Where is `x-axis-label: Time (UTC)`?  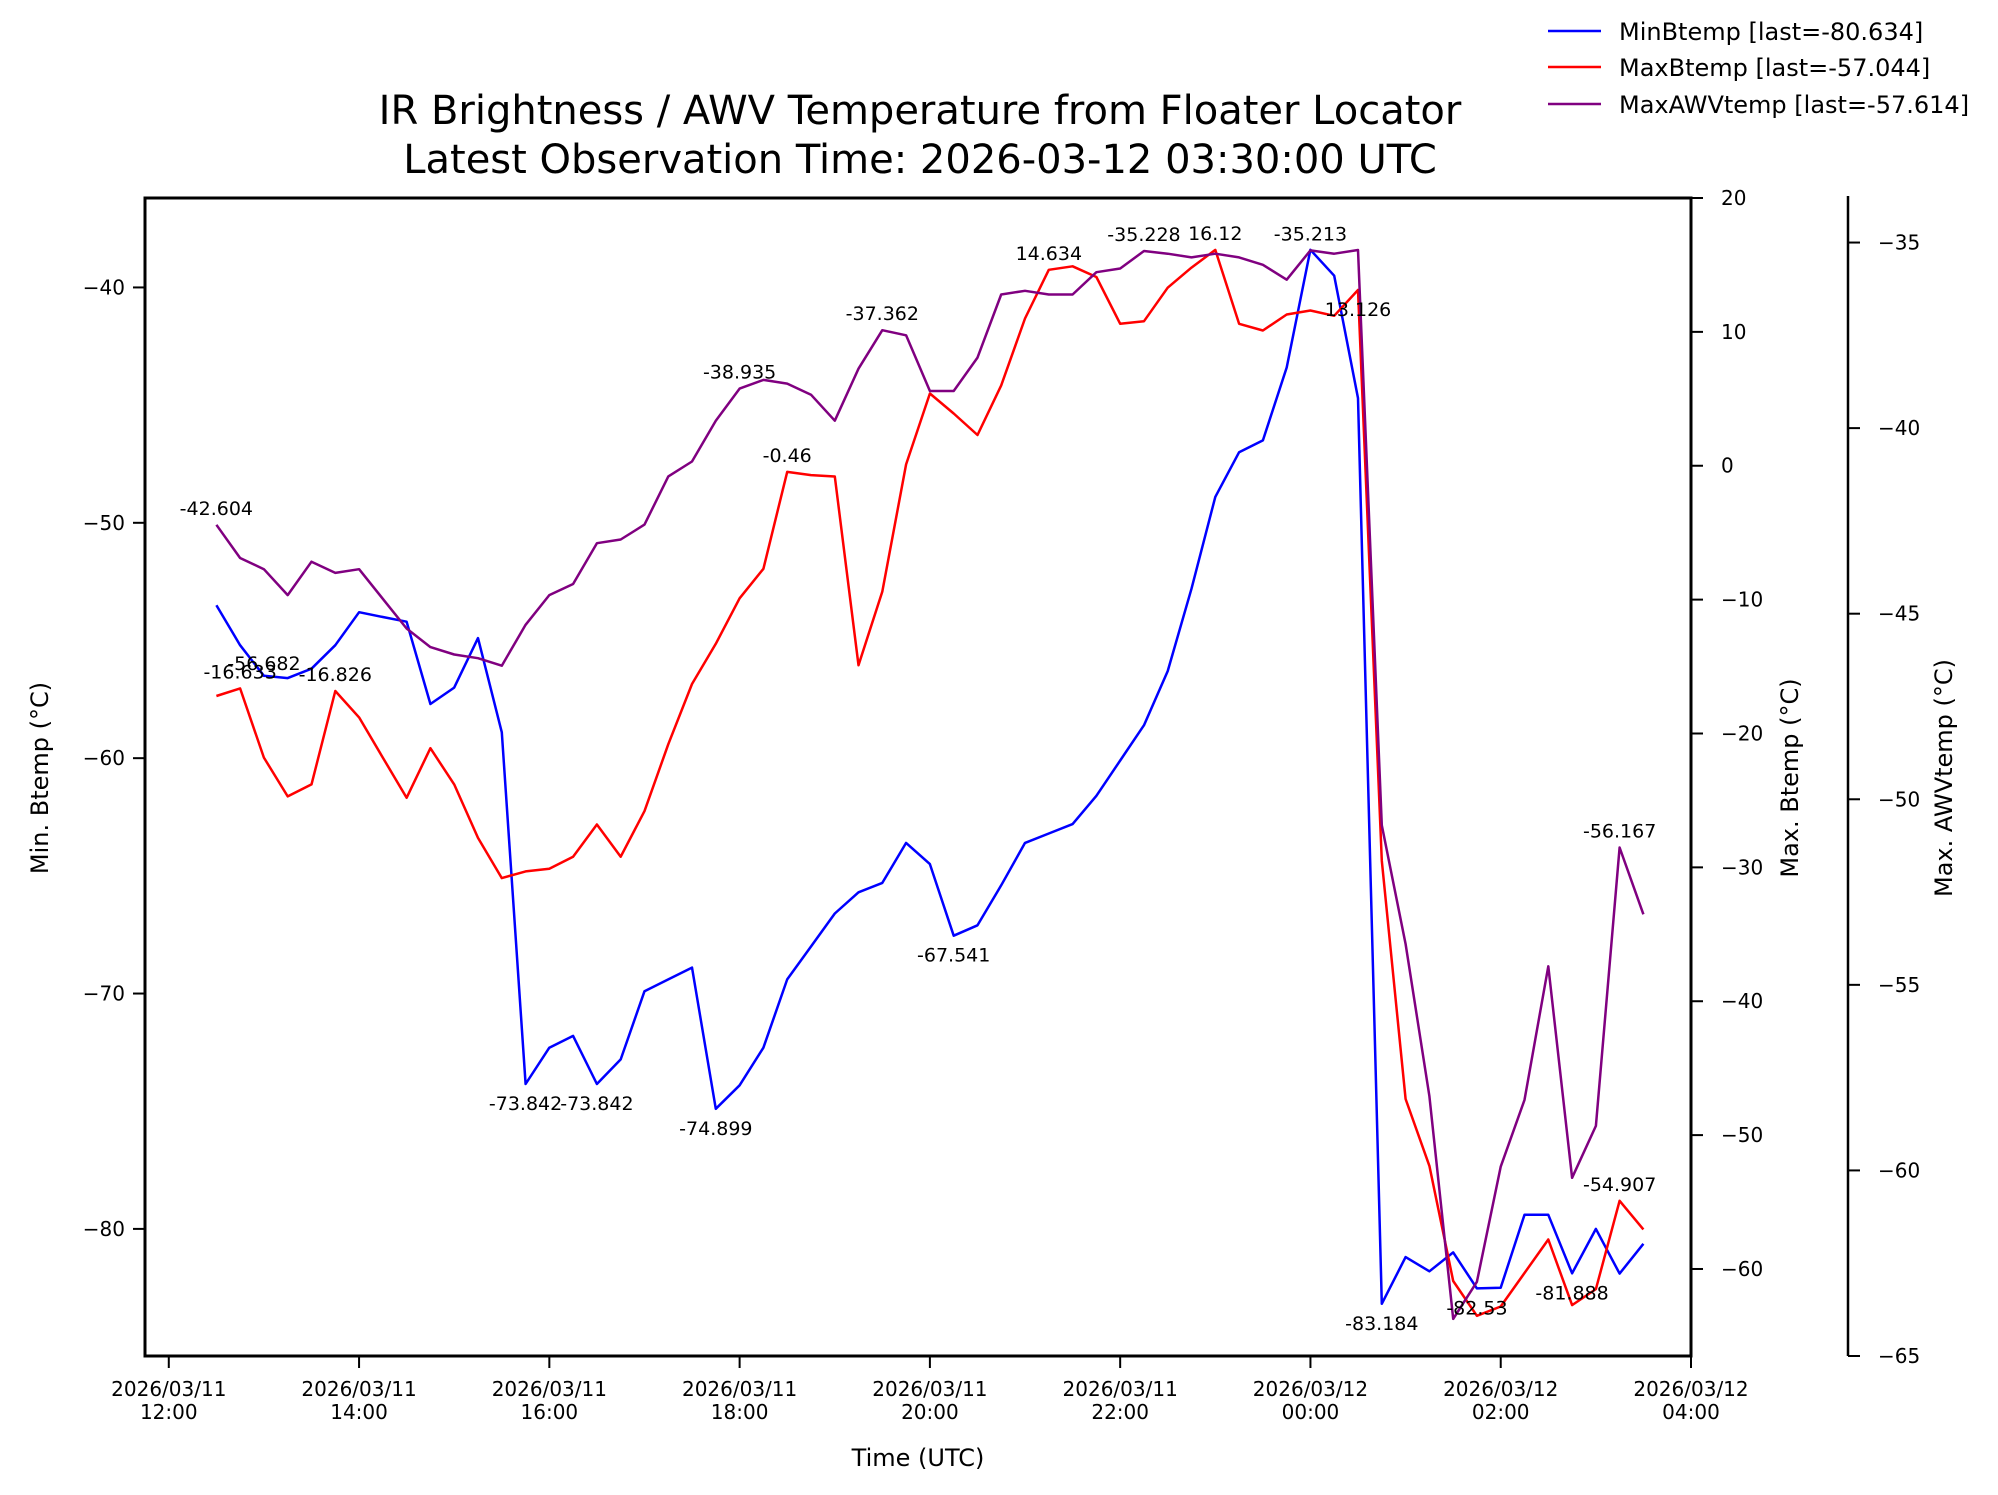 x-axis-label: Time (UTC) is located at coordinates (918, 1458).